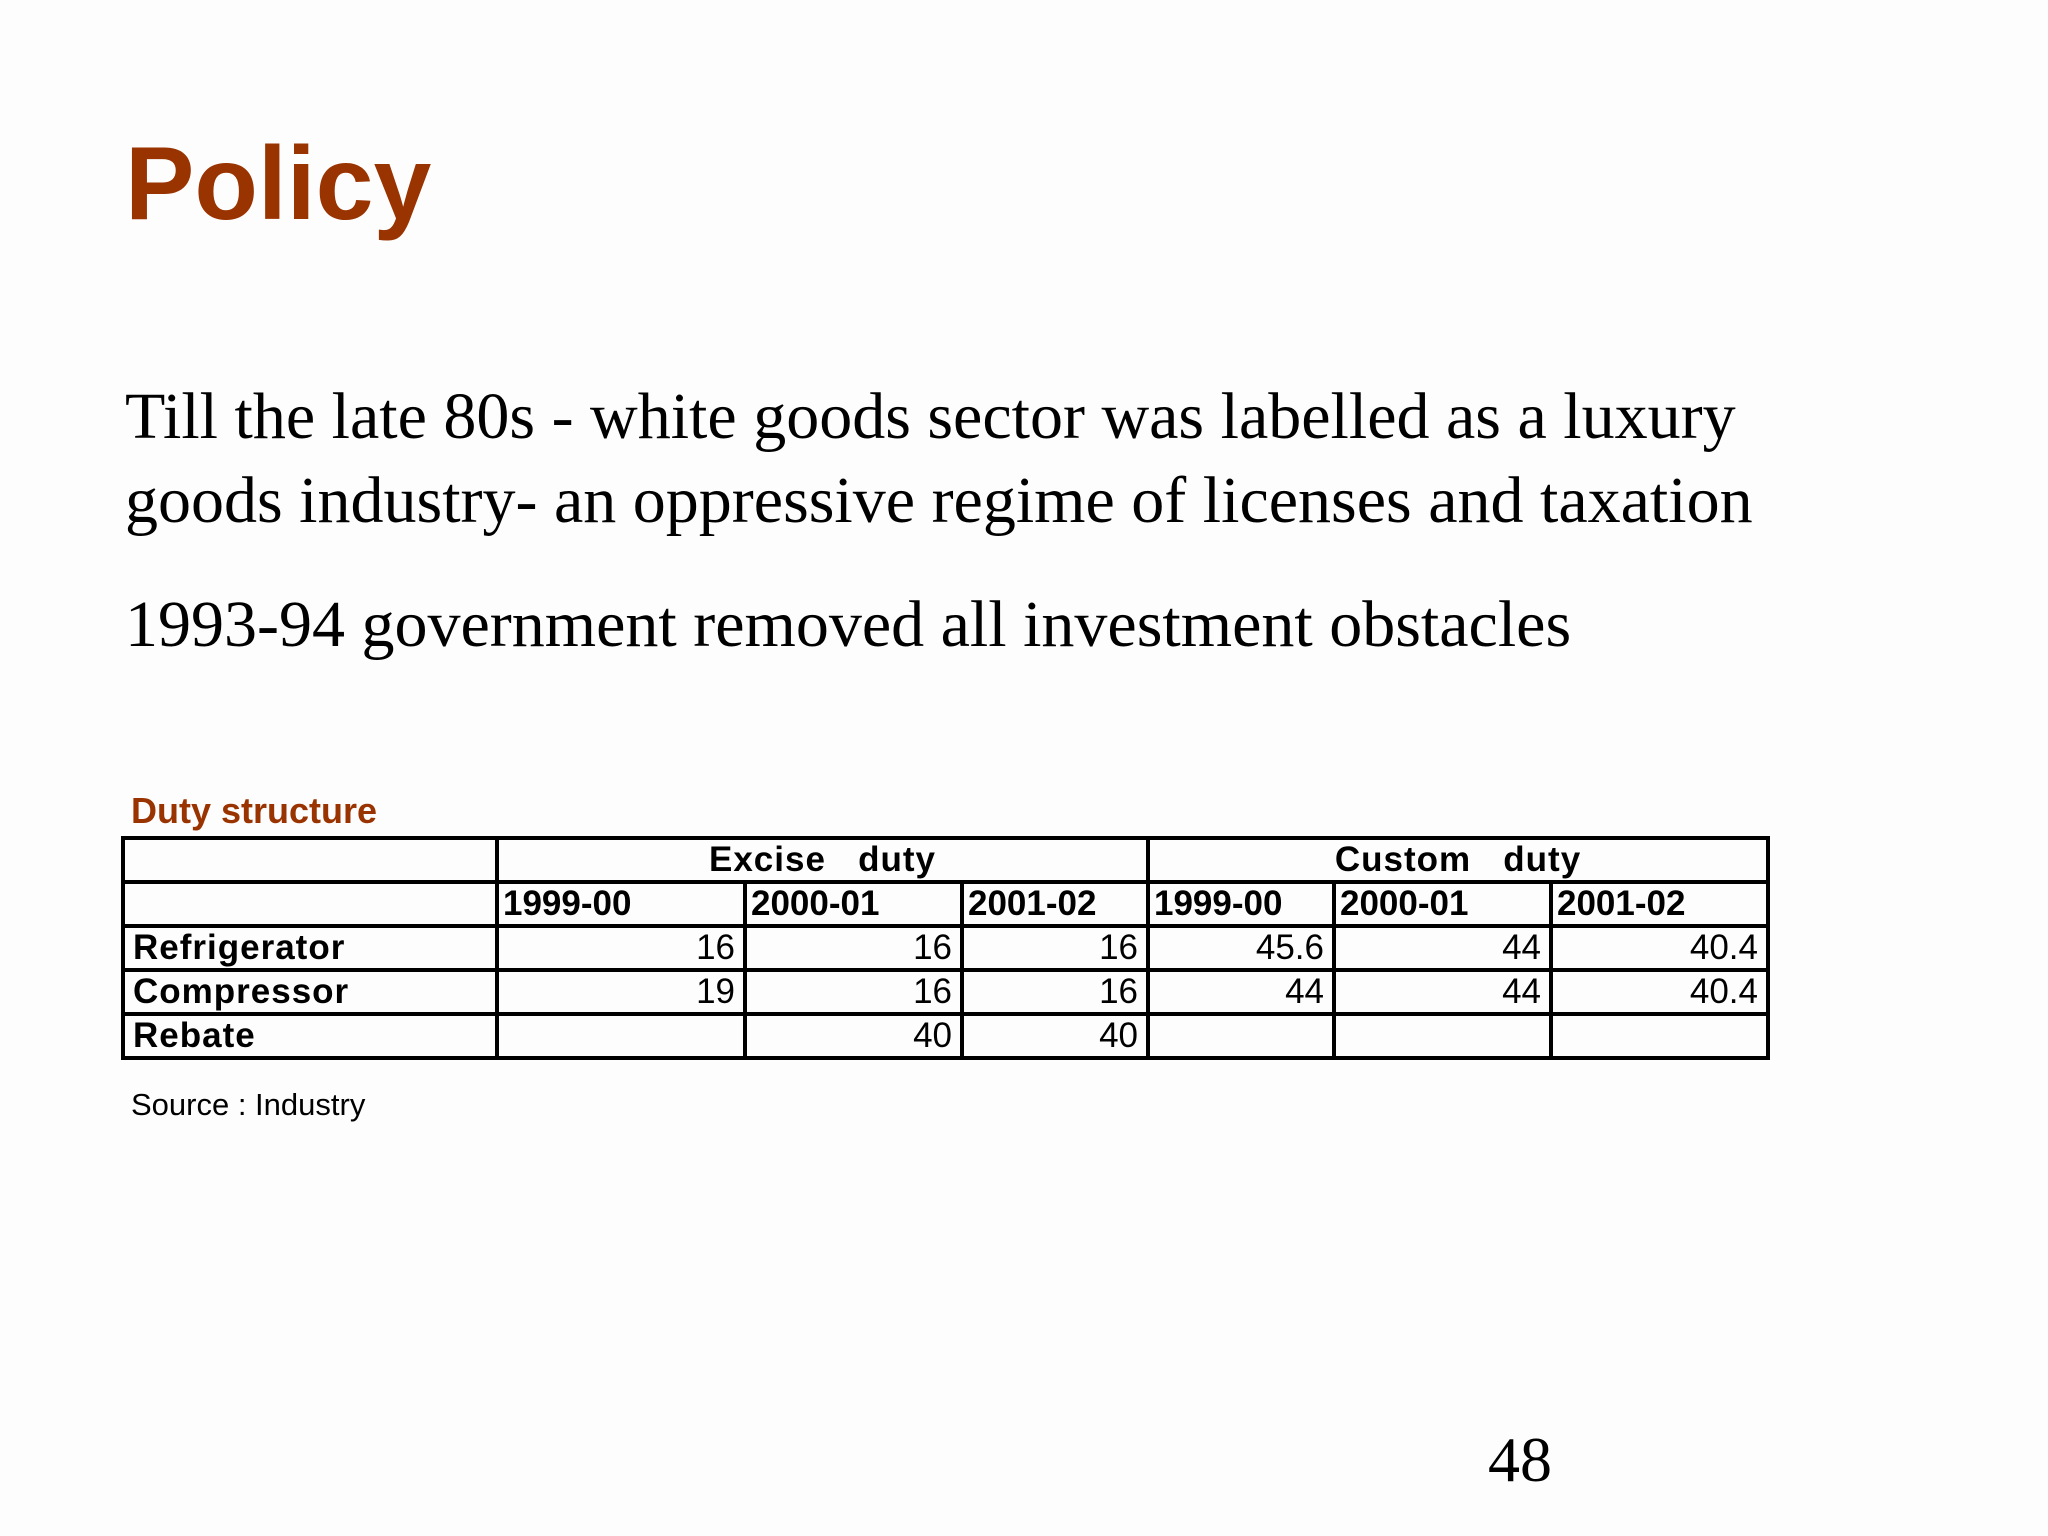 The height and width of the screenshot is (1536, 2048). What do you see at coordinates (254, 810) in the screenshot?
I see `table-caption: Duty structure` at bounding box center [254, 810].